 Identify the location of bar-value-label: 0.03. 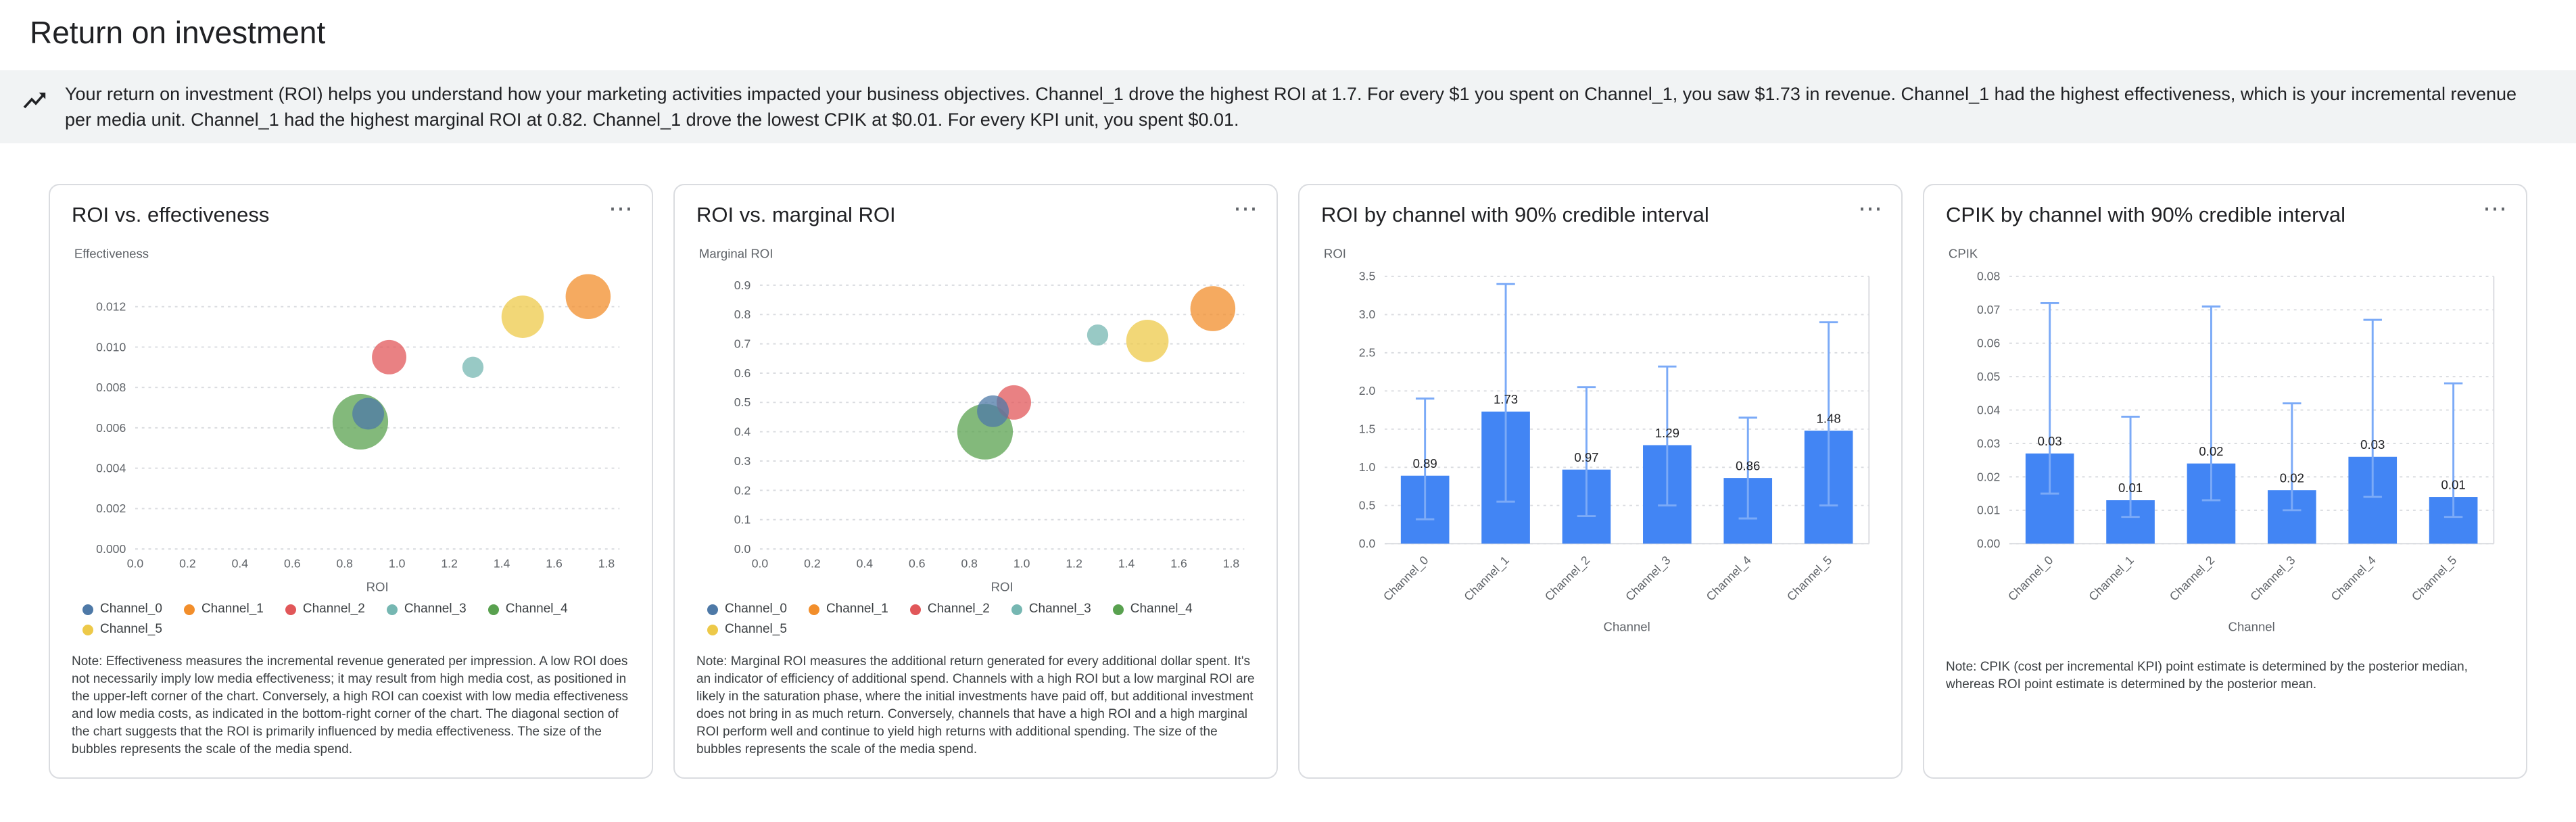
(2372, 444).